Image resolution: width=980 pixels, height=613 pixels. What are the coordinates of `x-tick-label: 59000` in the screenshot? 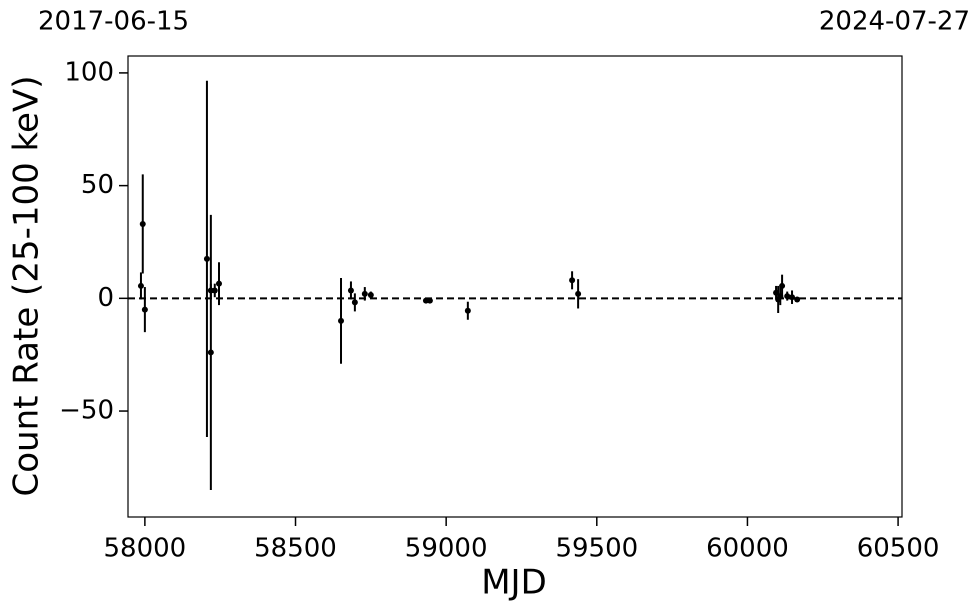 It's located at (446, 549).